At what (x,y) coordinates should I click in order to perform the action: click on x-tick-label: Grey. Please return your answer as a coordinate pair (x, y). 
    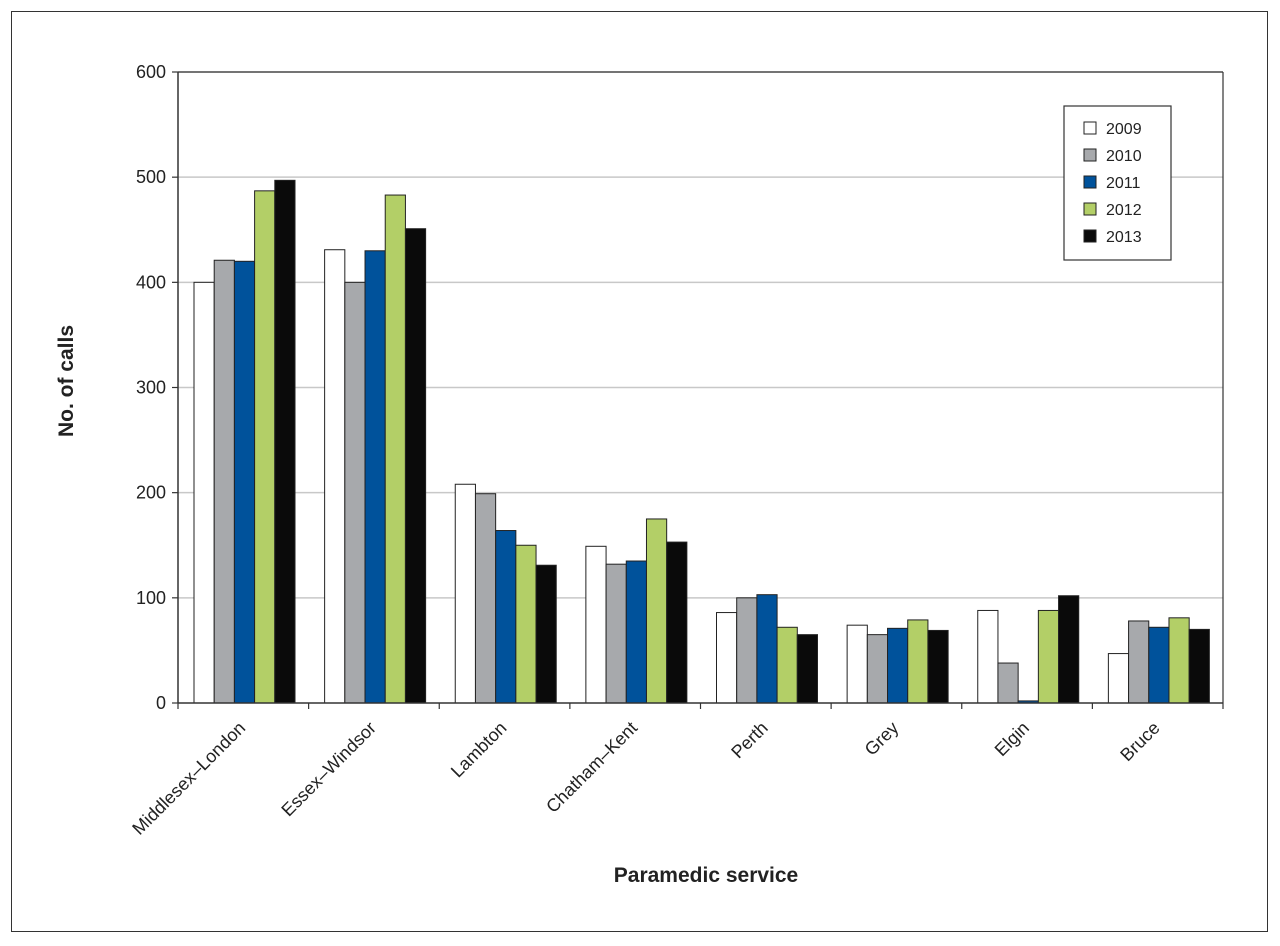
    Looking at the image, I should click on (882, 739).